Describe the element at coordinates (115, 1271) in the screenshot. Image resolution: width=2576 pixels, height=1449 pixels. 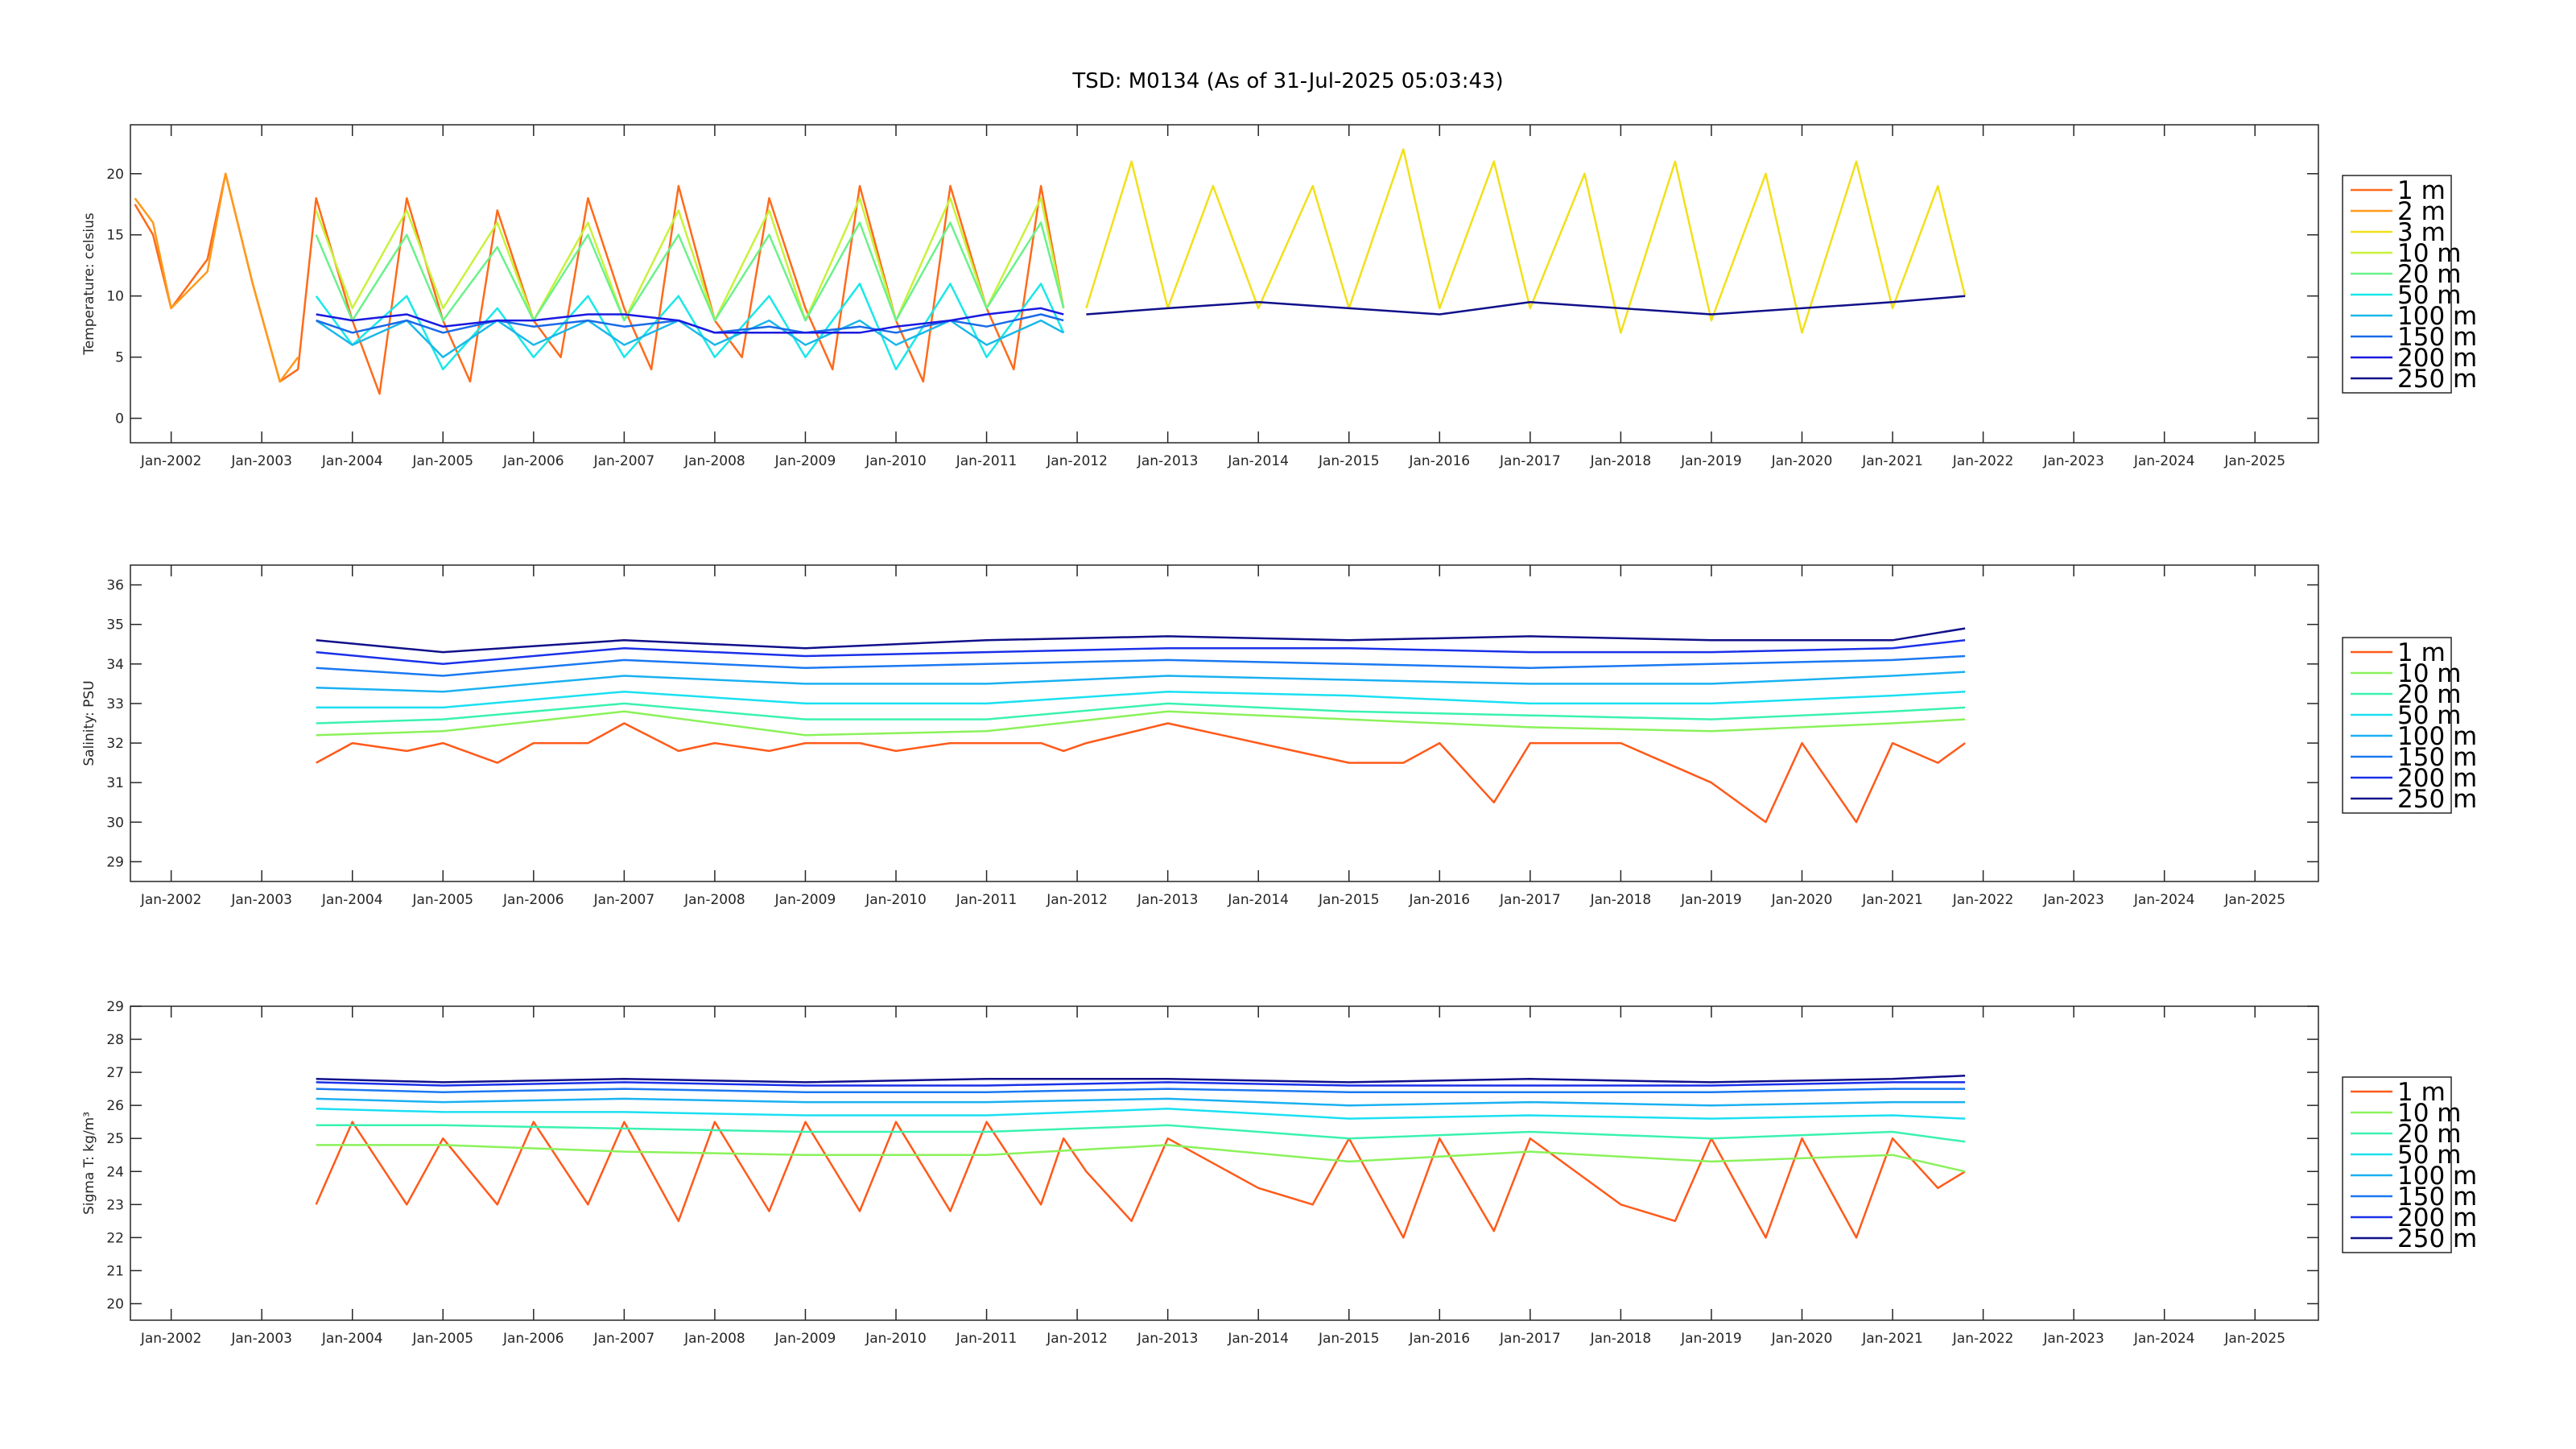
I see `y-tick-label: 21` at that location.